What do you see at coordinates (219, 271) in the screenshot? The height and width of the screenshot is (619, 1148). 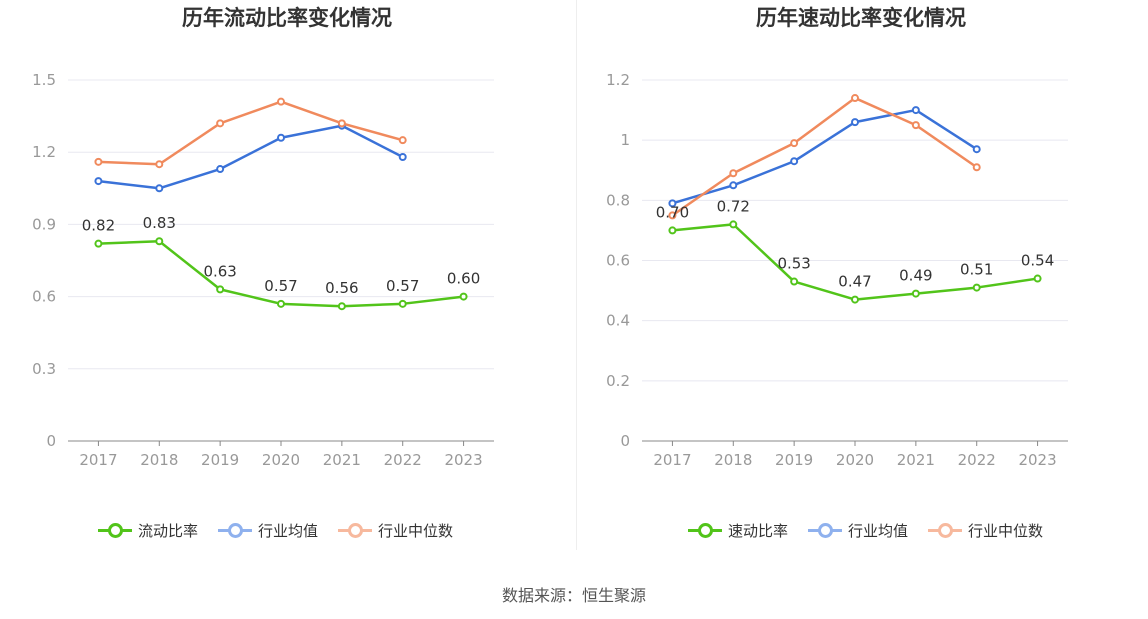 I see `data-label: 0.63` at bounding box center [219, 271].